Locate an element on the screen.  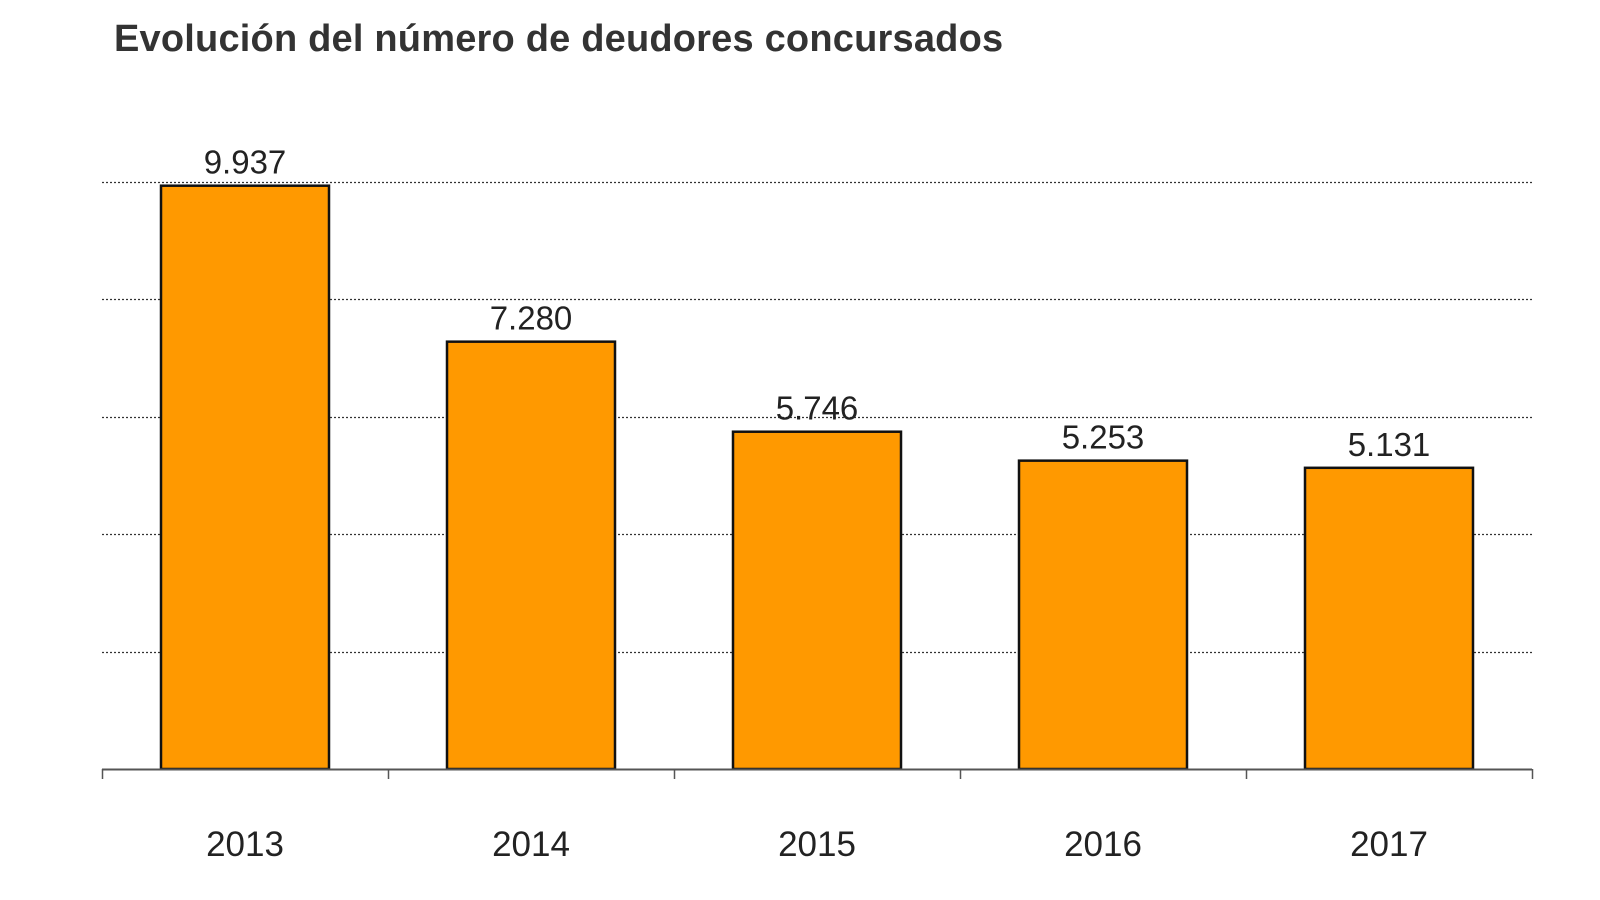
x-axis is located at coordinates (817, 773).